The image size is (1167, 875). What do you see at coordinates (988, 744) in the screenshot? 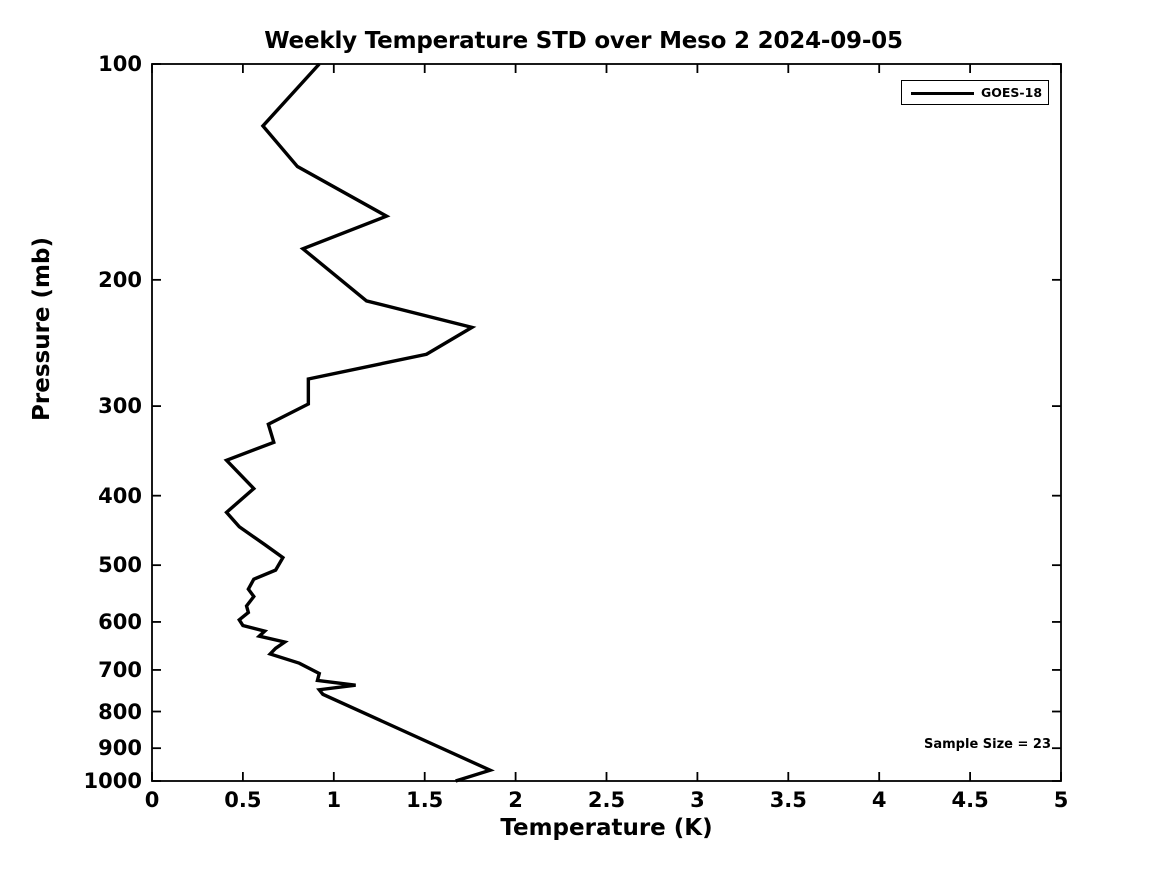
I see `sample-size-annotation: Sample Size = 23` at bounding box center [988, 744].